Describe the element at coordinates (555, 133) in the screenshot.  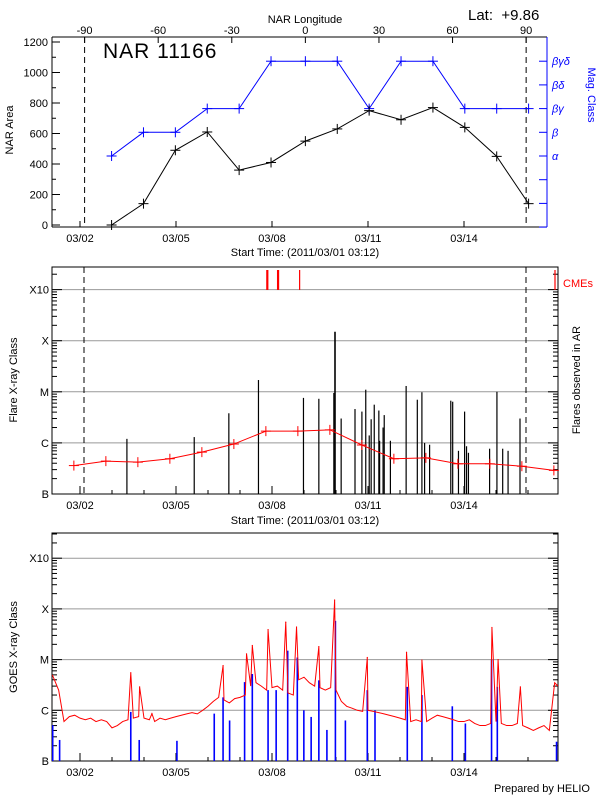
I see `mag-class-tick-label: β` at that location.